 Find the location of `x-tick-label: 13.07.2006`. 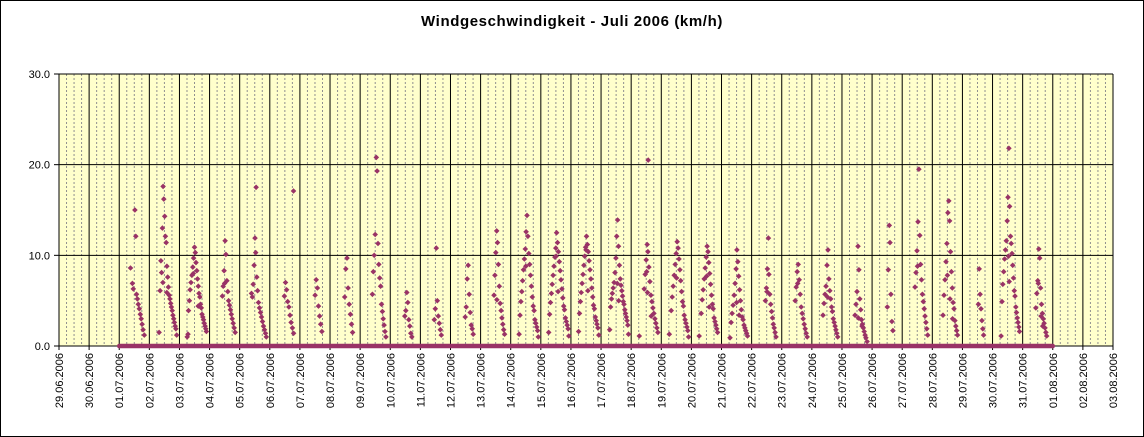

x-tick-label: 13.07.2006 is located at coordinates (482, 380).